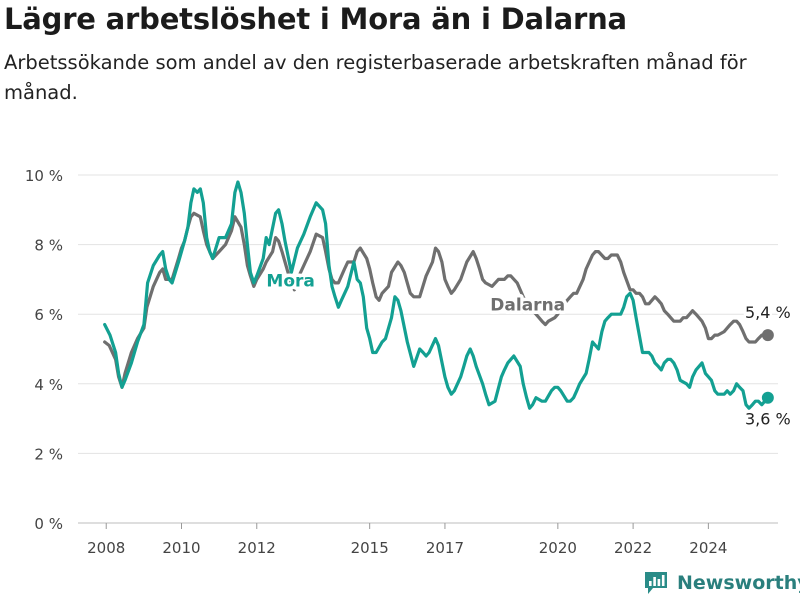 Image resolution: width=800 pixels, height=600 pixels. Describe the element at coordinates (315, 19) in the screenshot. I see `chart-title: Lägre arbetslöshet i Mora än i Dalarna` at that location.